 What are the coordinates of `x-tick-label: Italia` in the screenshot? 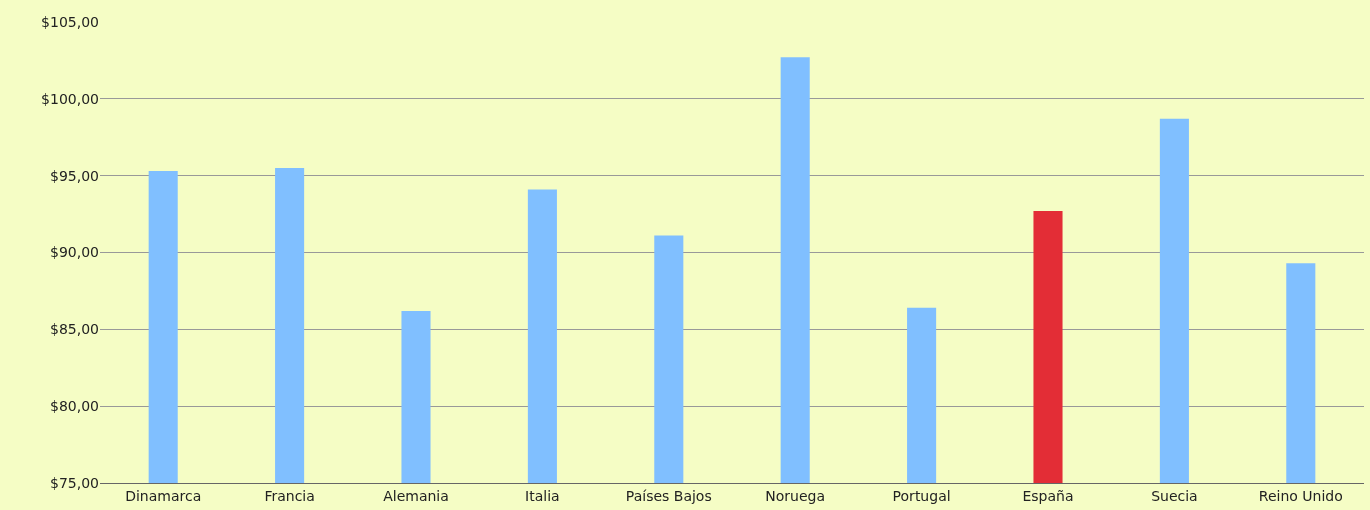 It's located at (542, 495).